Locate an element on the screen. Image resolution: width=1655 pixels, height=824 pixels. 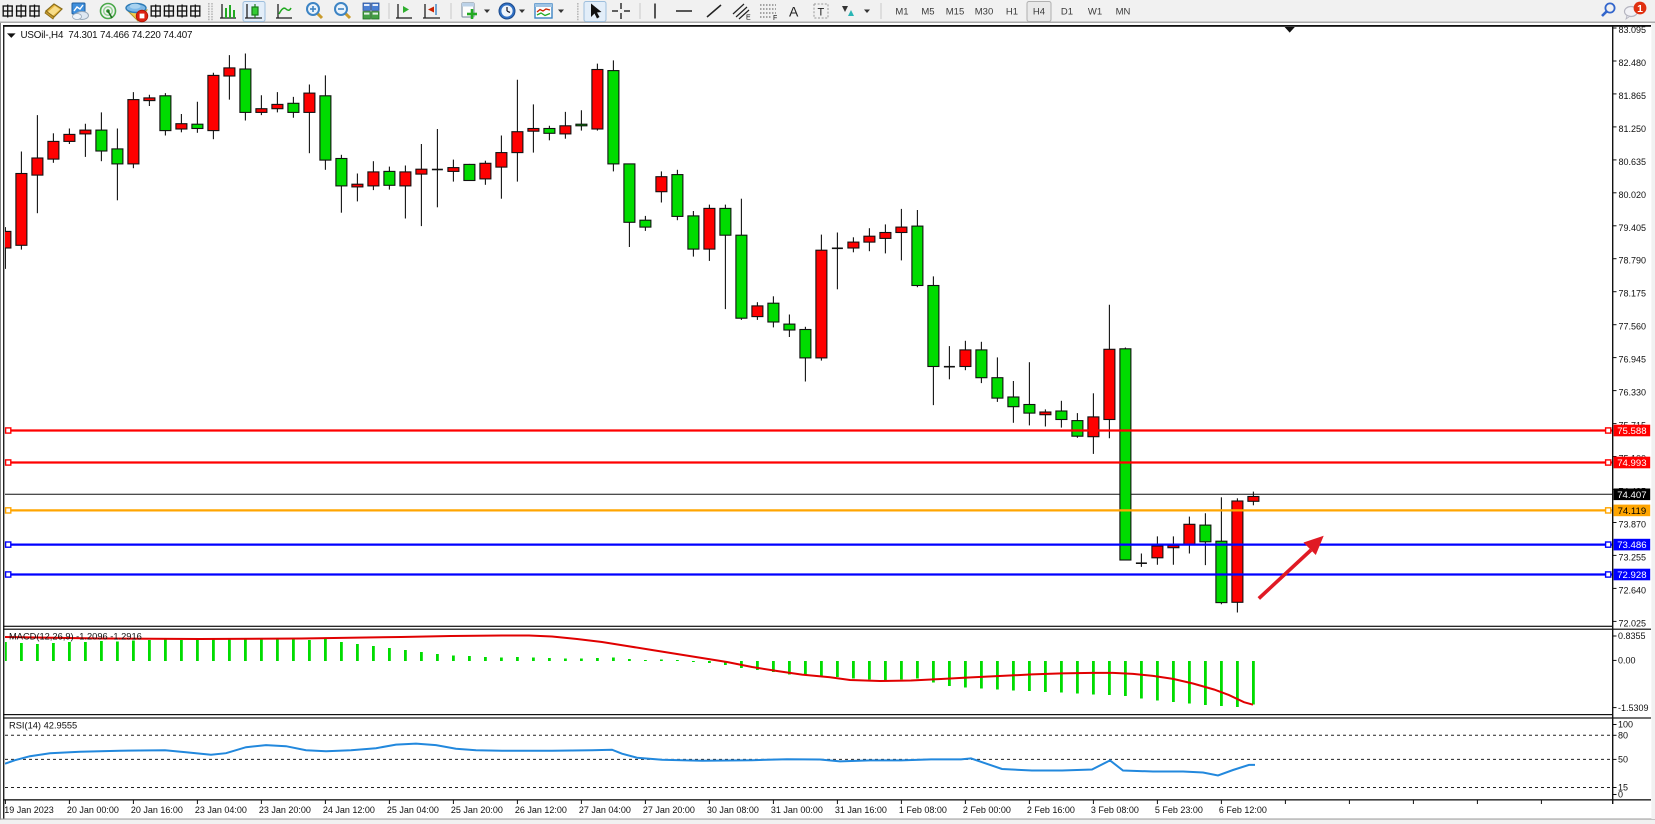
svg-text: 1 is located at coordinates (1640, 9).